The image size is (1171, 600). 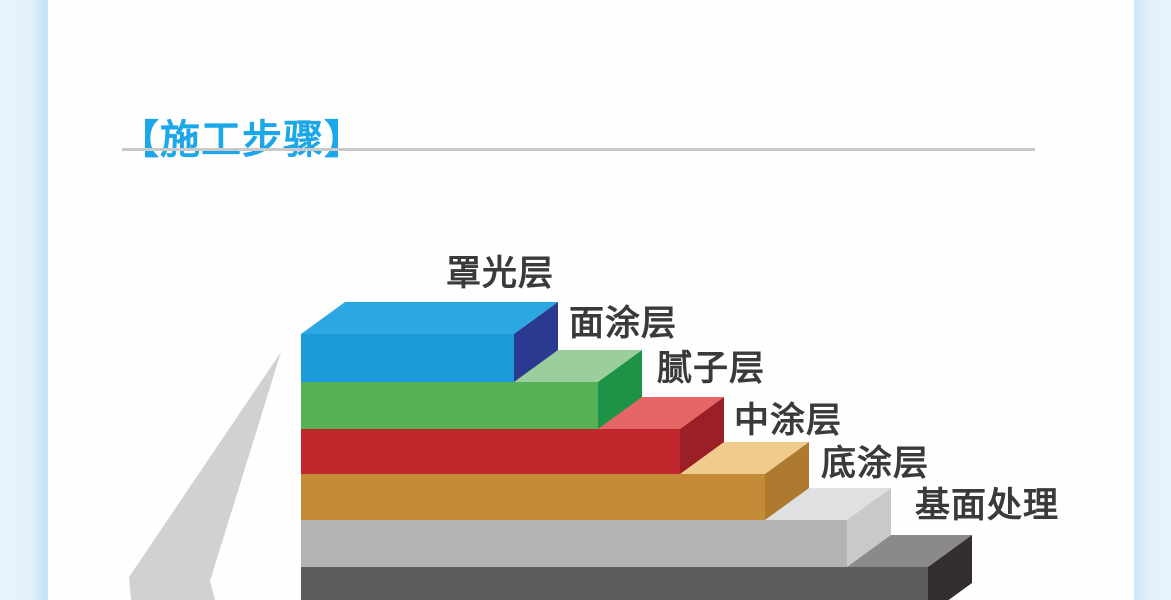 I want to click on middle-coat-side-face, so click(x=787, y=481).